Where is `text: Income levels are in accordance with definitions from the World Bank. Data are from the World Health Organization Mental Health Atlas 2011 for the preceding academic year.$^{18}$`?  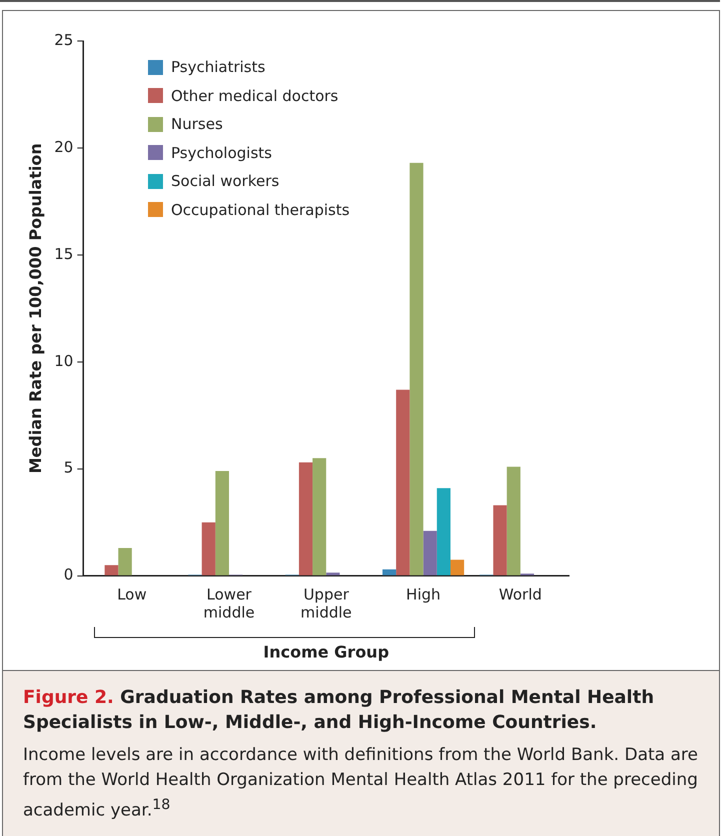
text: Income levels are in accordance with definitions from the World Bank. Data are from the World Health Organization Mental Health Atlas 2011 for the preceding academic year.$^{18}$ is located at coordinates (361, 783).